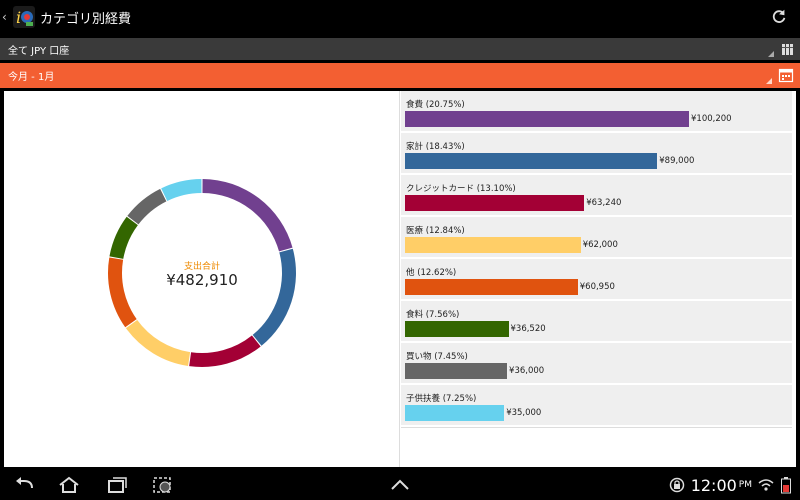 The image size is (800, 500). I want to click on donut-chart, so click(201, 273).